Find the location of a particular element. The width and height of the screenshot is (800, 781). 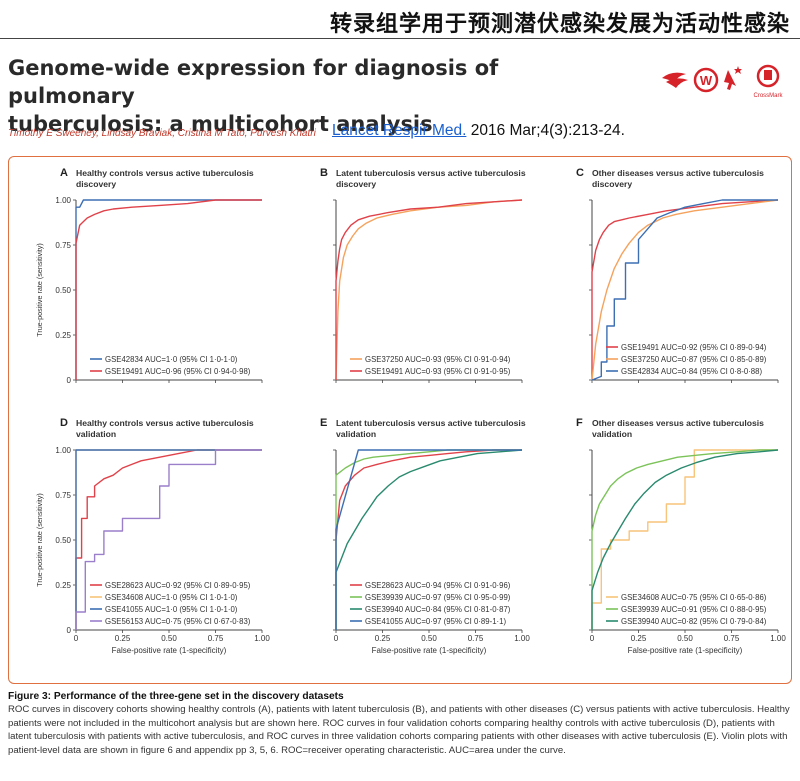

legend-label: GSE39940 AUC=0·82 (95% CI 0·79-0·84) is located at coordinates (694, 621).